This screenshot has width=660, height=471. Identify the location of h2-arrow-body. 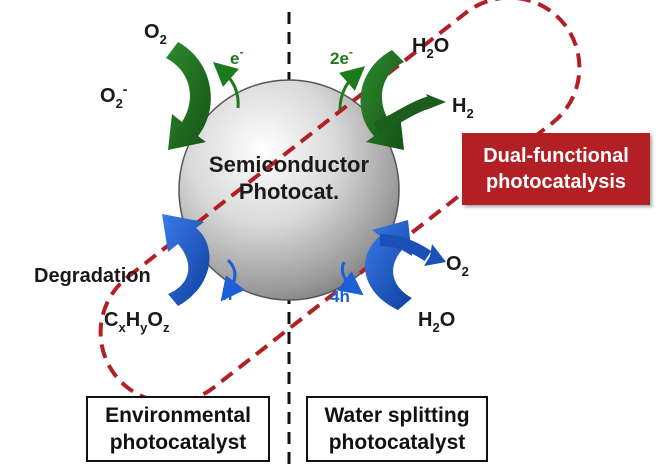
(402, 115).